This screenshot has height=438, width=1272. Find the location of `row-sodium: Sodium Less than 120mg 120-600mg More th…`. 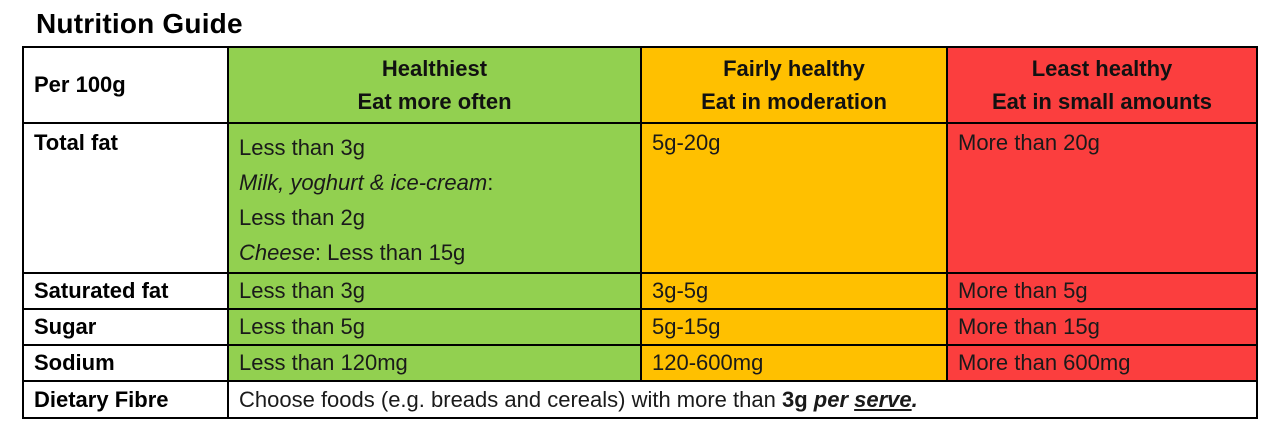

row-sodium: Sodium Less than 120mg 120-600mg More th… is located at coordinates (640, 363).